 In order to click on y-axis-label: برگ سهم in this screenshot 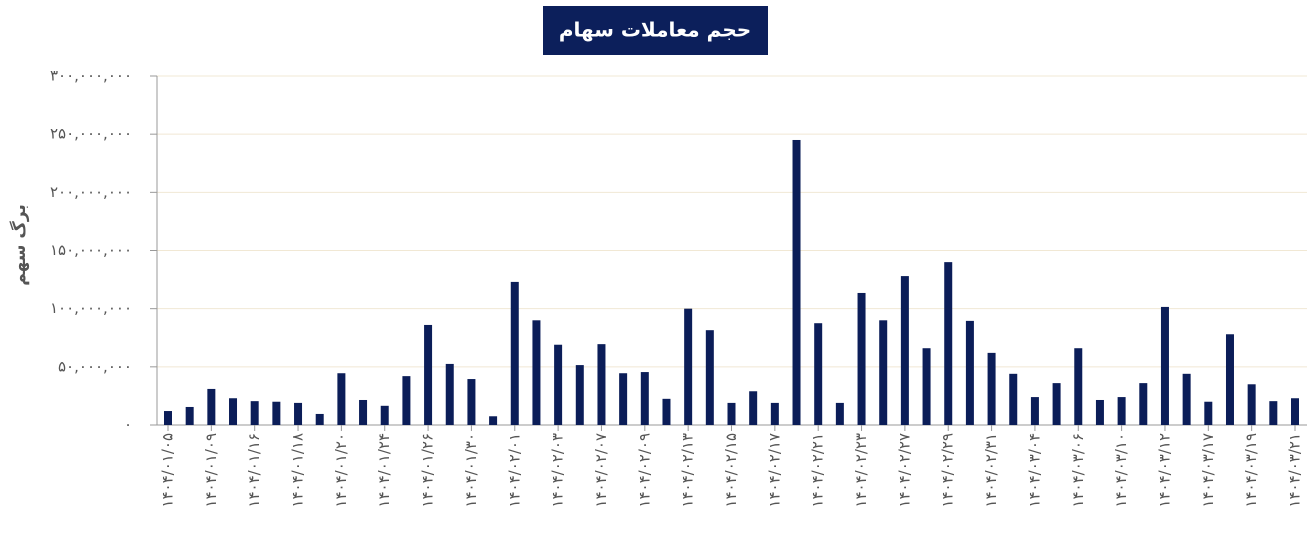, I will do `click(20, 245)`.